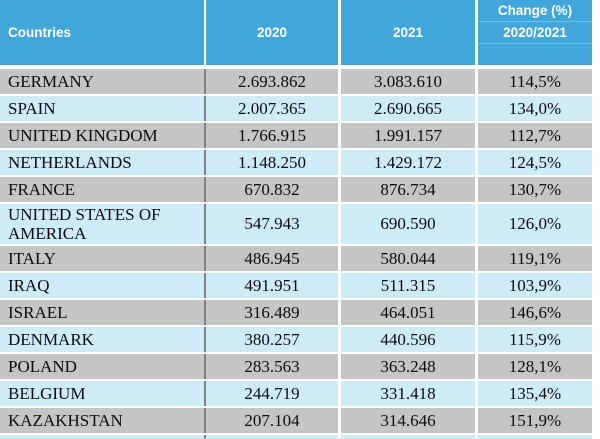 The image size is (600, 439). What do you see at coordinates (103, 312) in the screenshot?
I see `country-cell: ISRAEL` at bounding box center [103, 312].